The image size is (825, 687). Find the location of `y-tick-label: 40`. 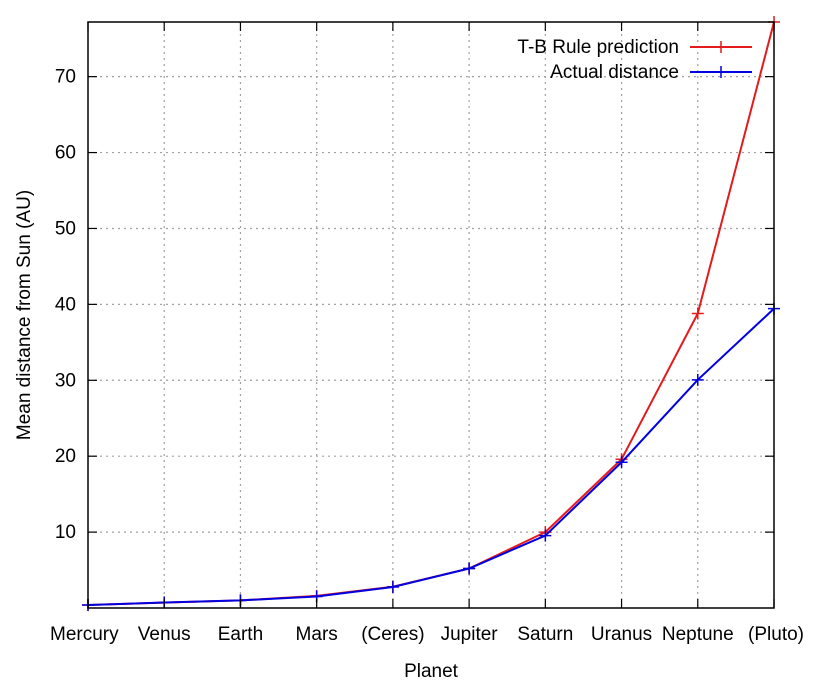

y-tick-label: 40 is located at coordinates (65, 304).